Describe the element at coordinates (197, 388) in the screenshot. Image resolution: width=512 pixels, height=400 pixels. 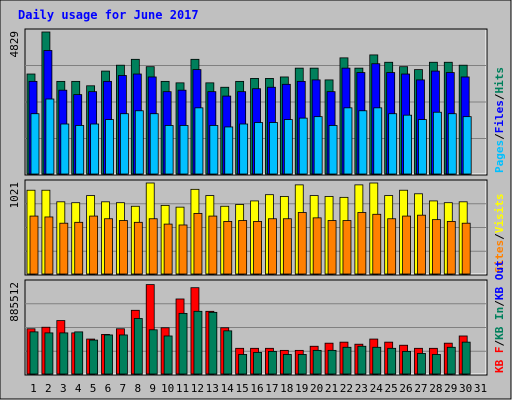
I see `x-tick-label-12: 12` at that location.